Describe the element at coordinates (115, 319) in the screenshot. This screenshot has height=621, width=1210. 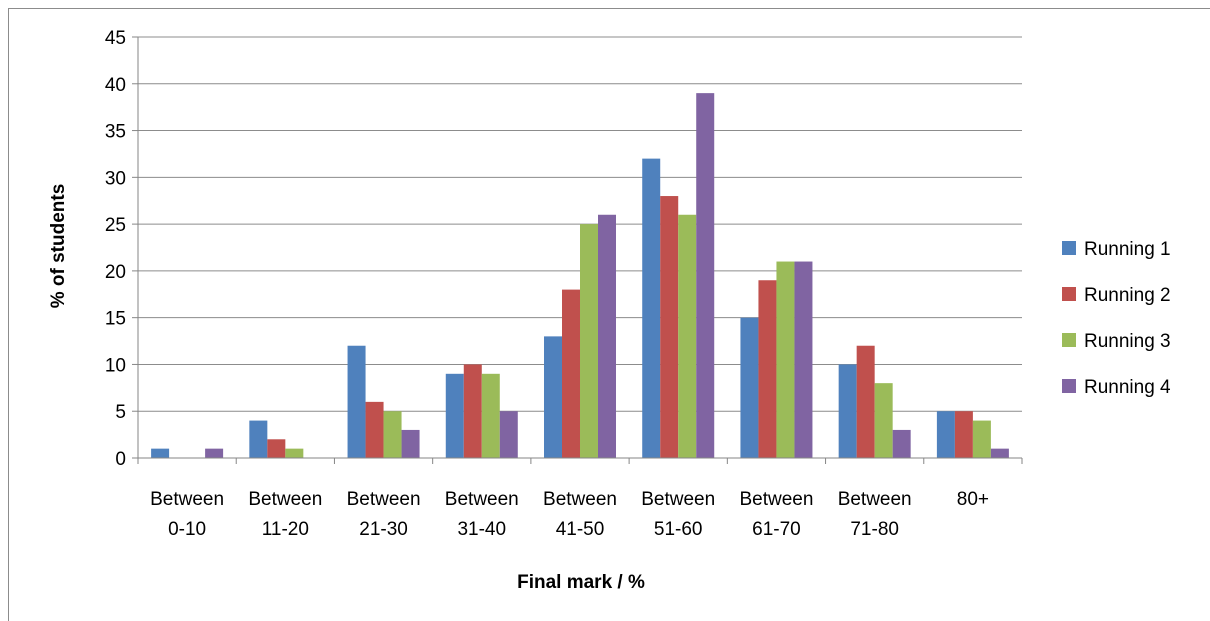
I see `y-tick-label: 15` at that location.